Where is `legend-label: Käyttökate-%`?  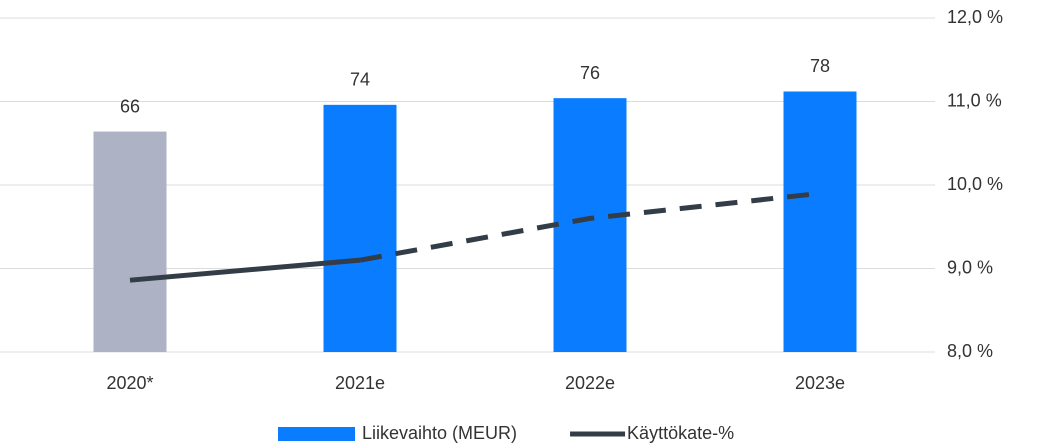 legend-label: Käyttökate-% is located at coordinates (680, 433).